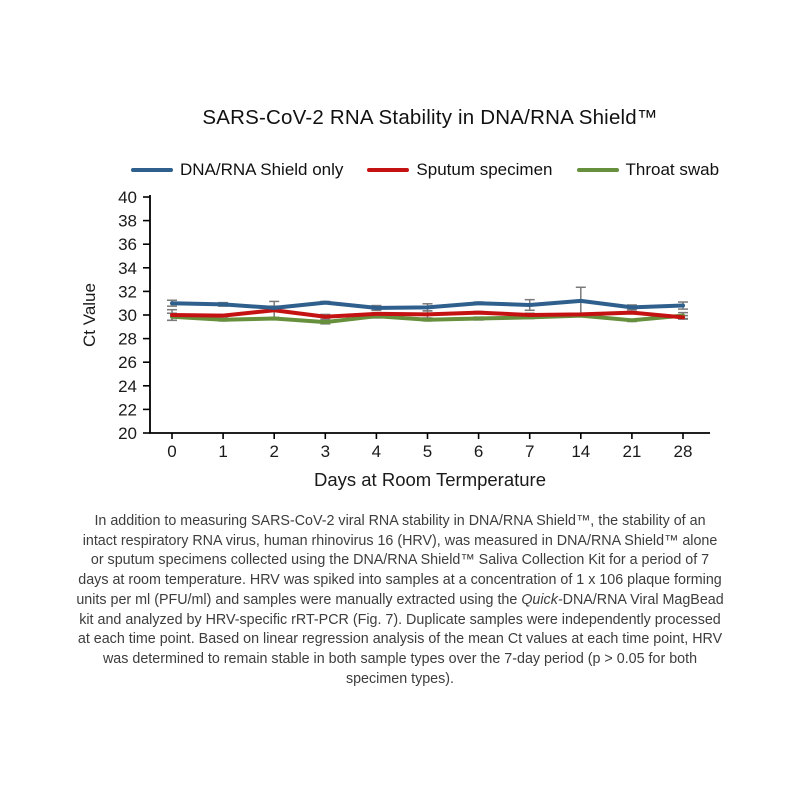 The width and height of the screenshot is (800, 800). Describe the element at coordinates (127, 221) in the screenshot. I see `svg-text: 38` at that location.